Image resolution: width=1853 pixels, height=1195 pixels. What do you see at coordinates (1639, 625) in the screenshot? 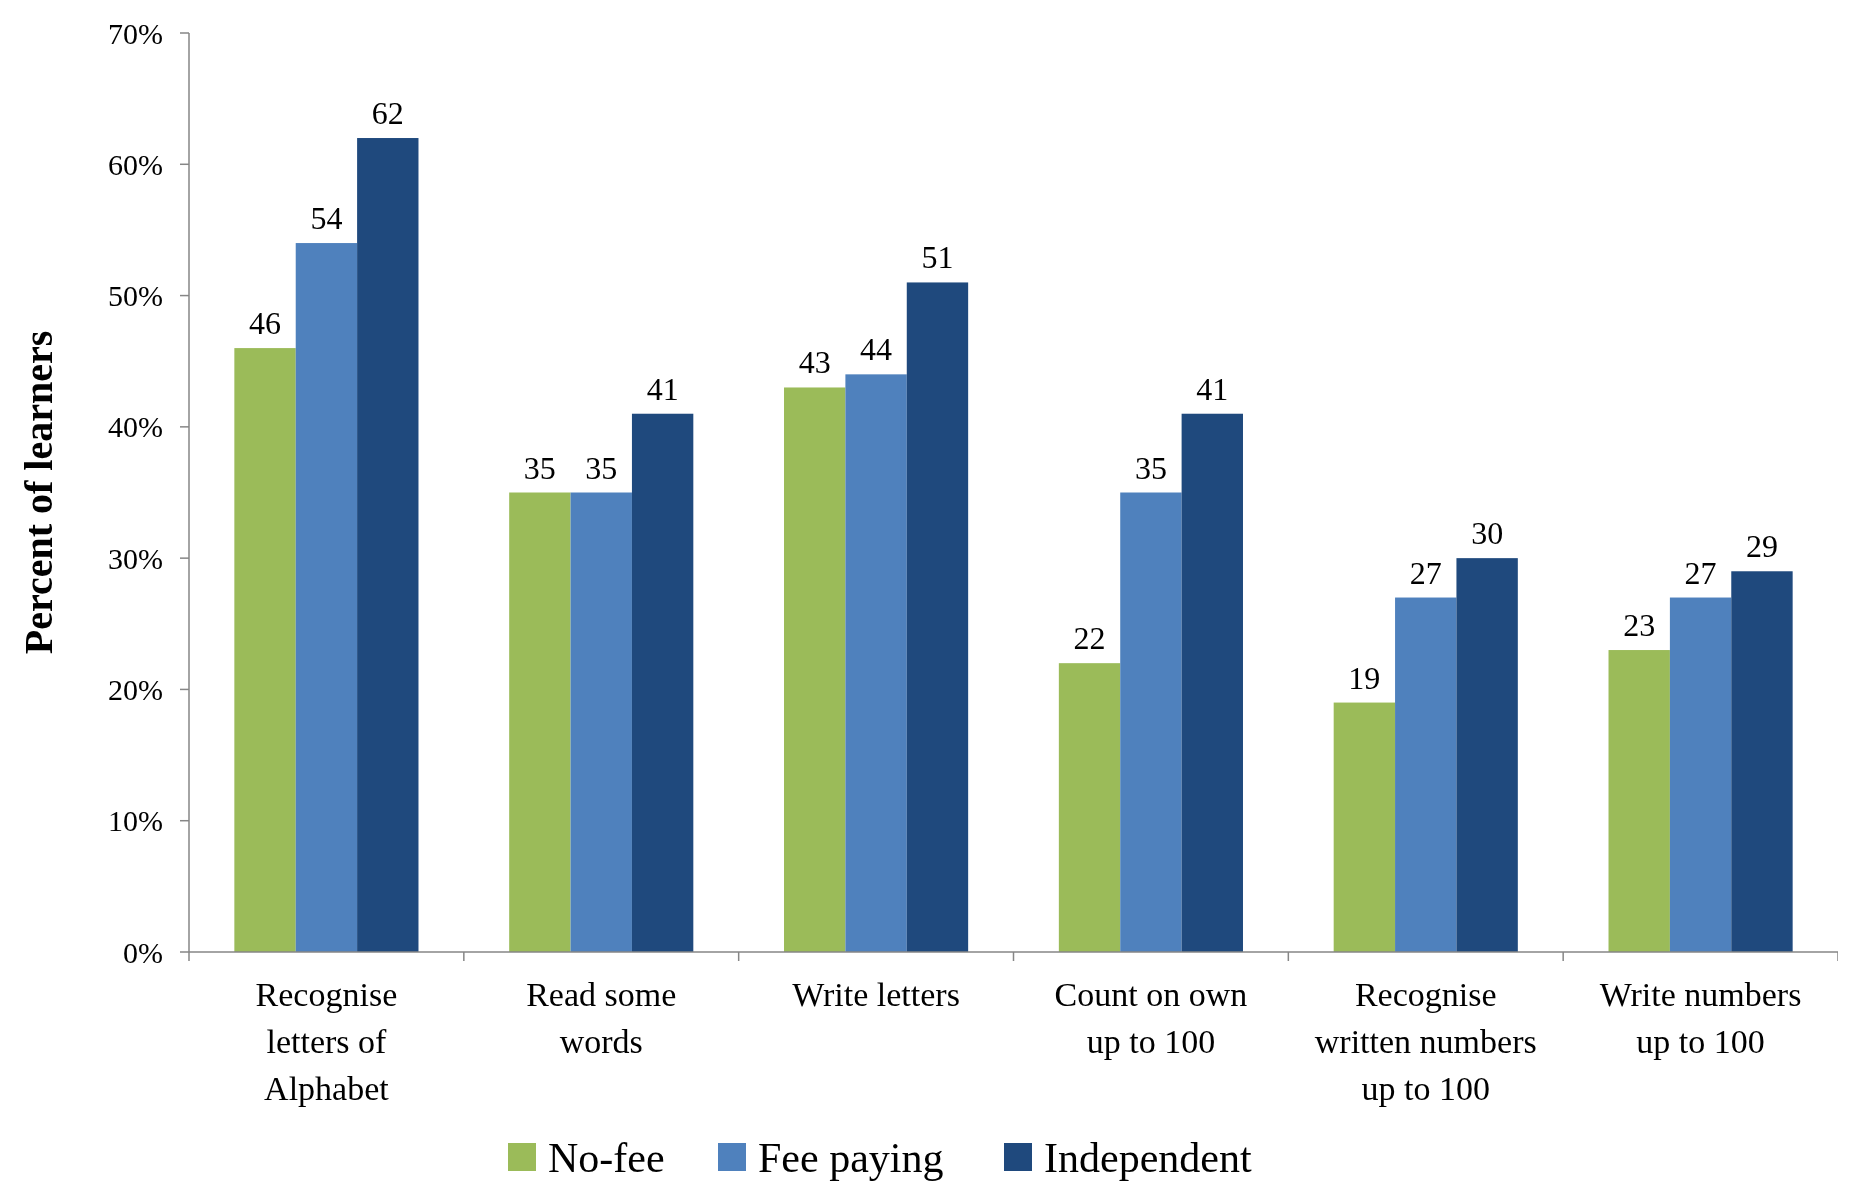
I see `data-label: 23` at bounding box center [1639, 625].